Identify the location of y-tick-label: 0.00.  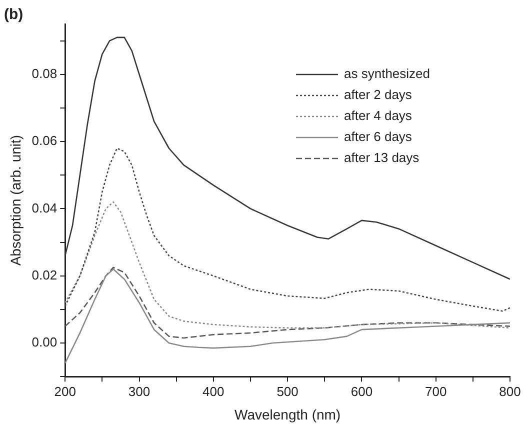
(45, 342).